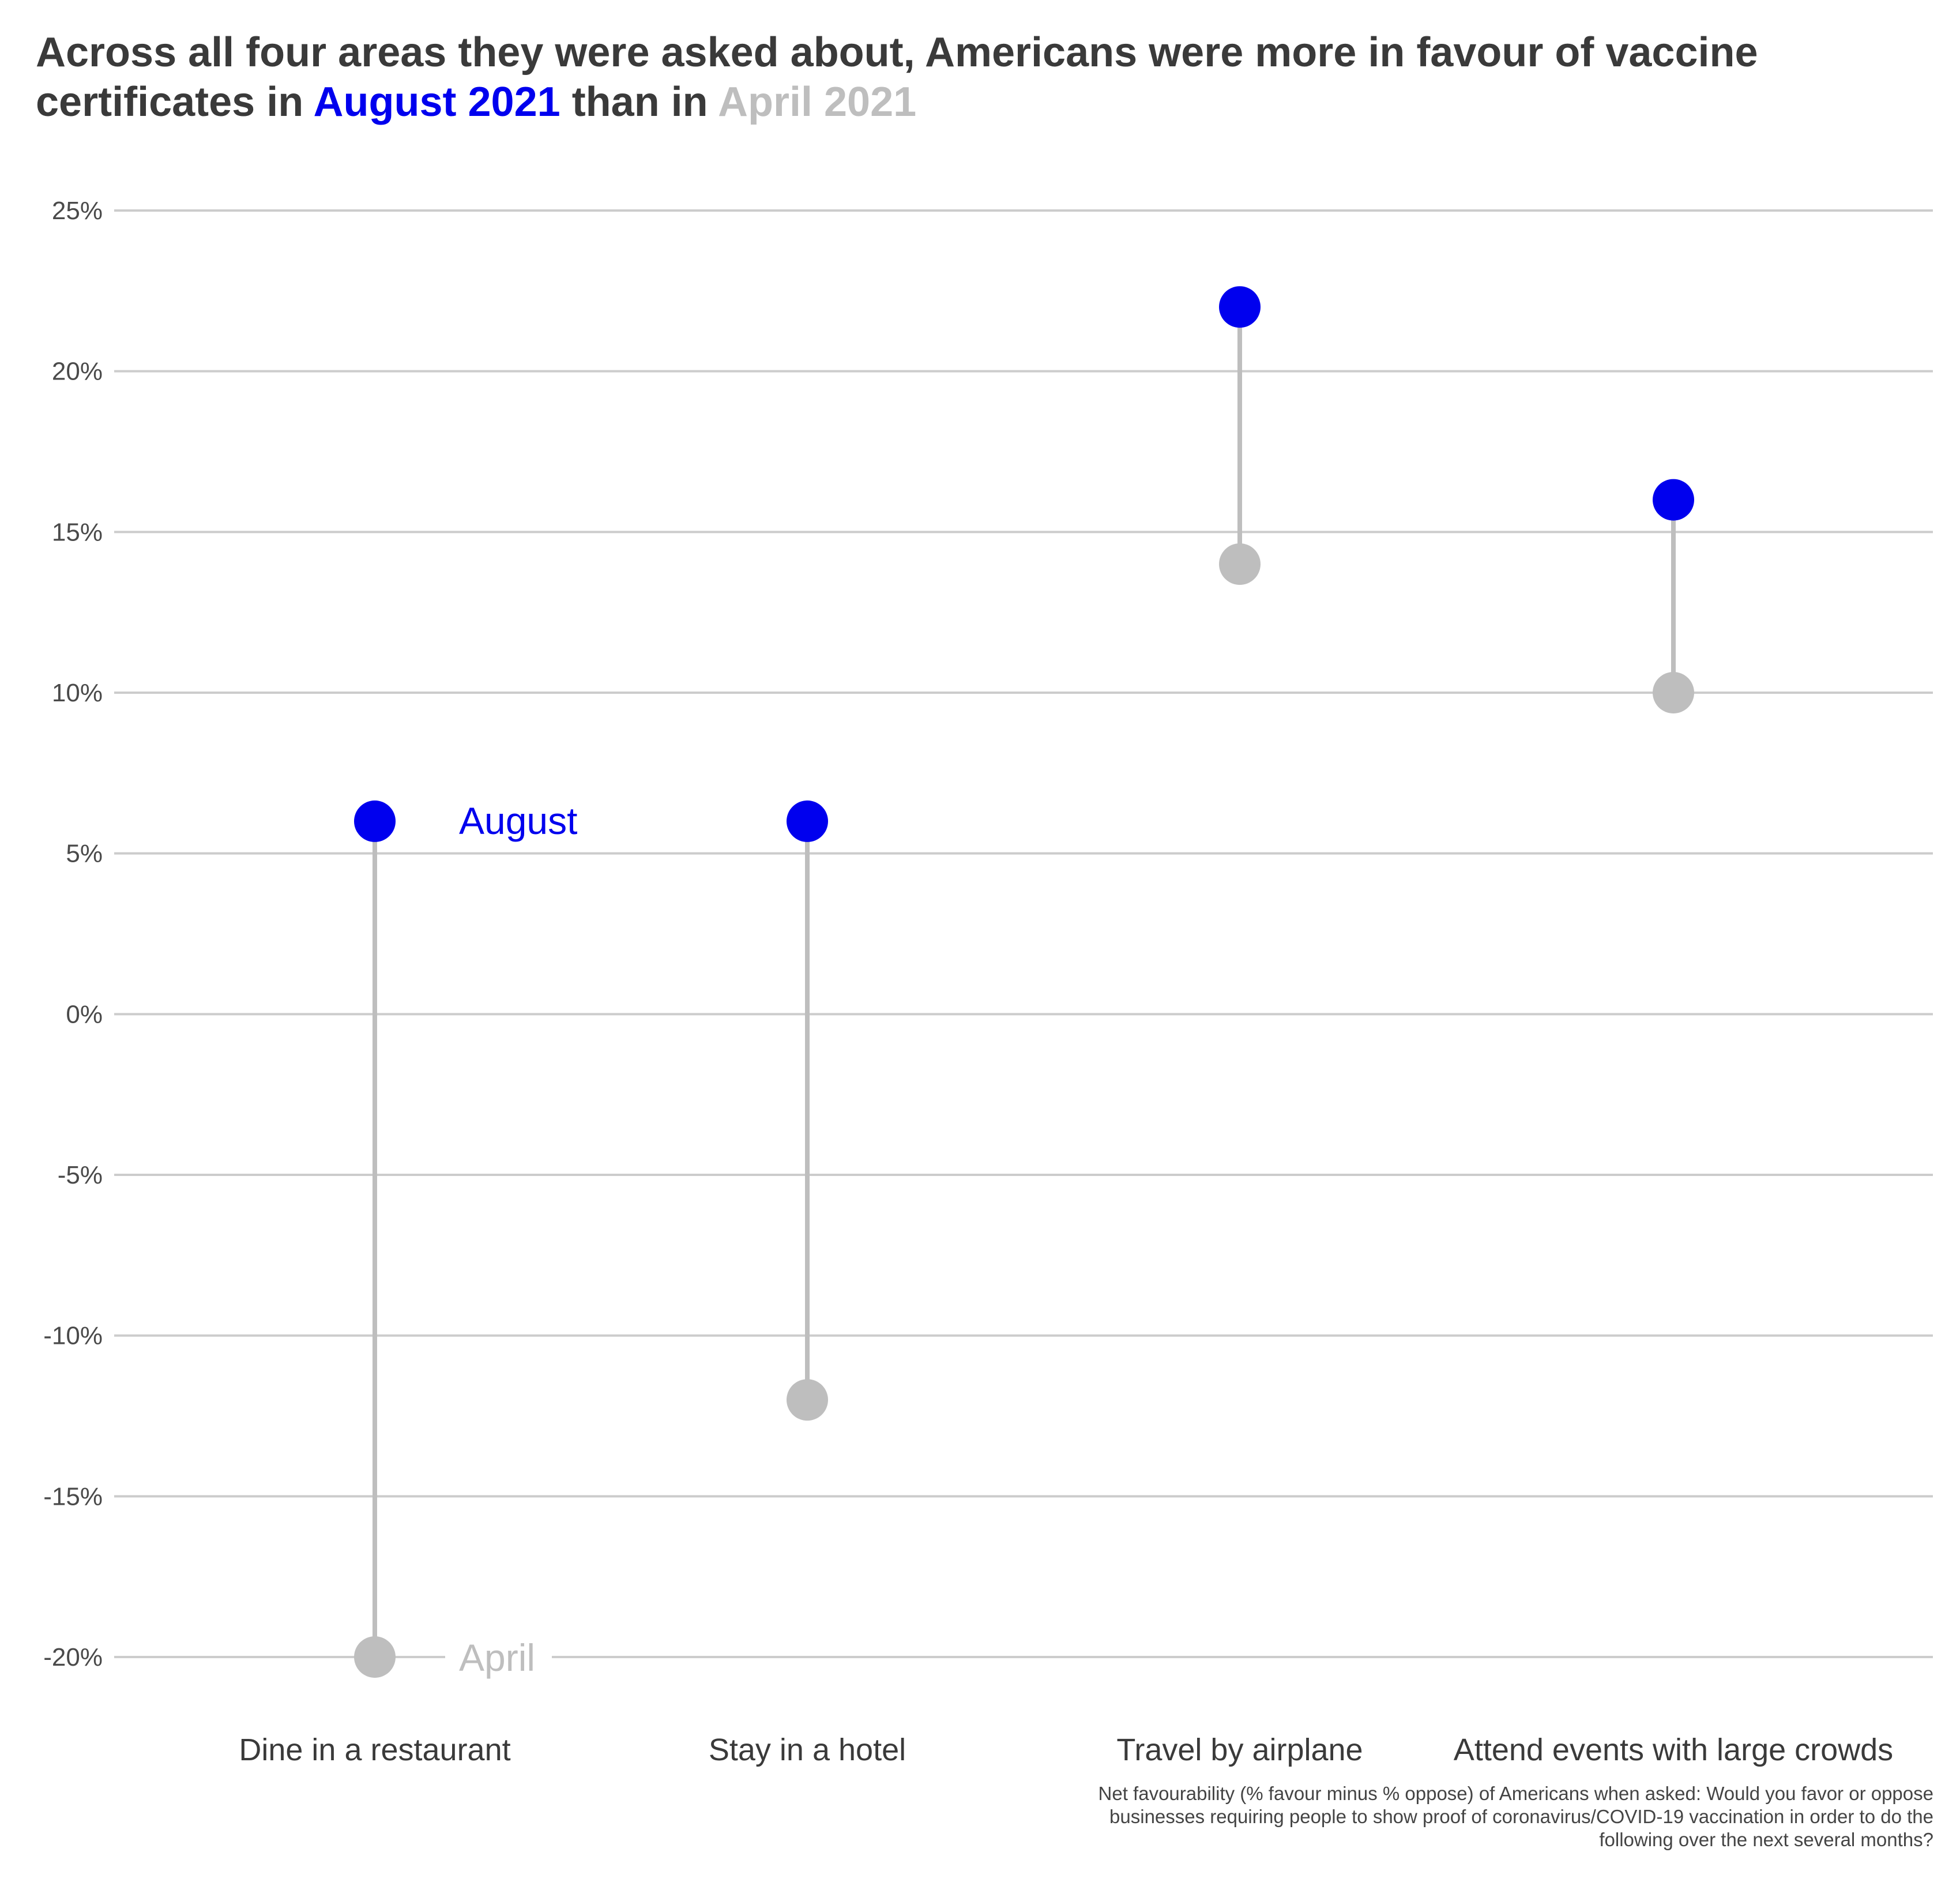 The width and height of the screenshot is (1960, 1886). Describe the element at coordinates (1766, 1840) in the screenshot. I see `caption-line-3: following over the next several months?` at that location.